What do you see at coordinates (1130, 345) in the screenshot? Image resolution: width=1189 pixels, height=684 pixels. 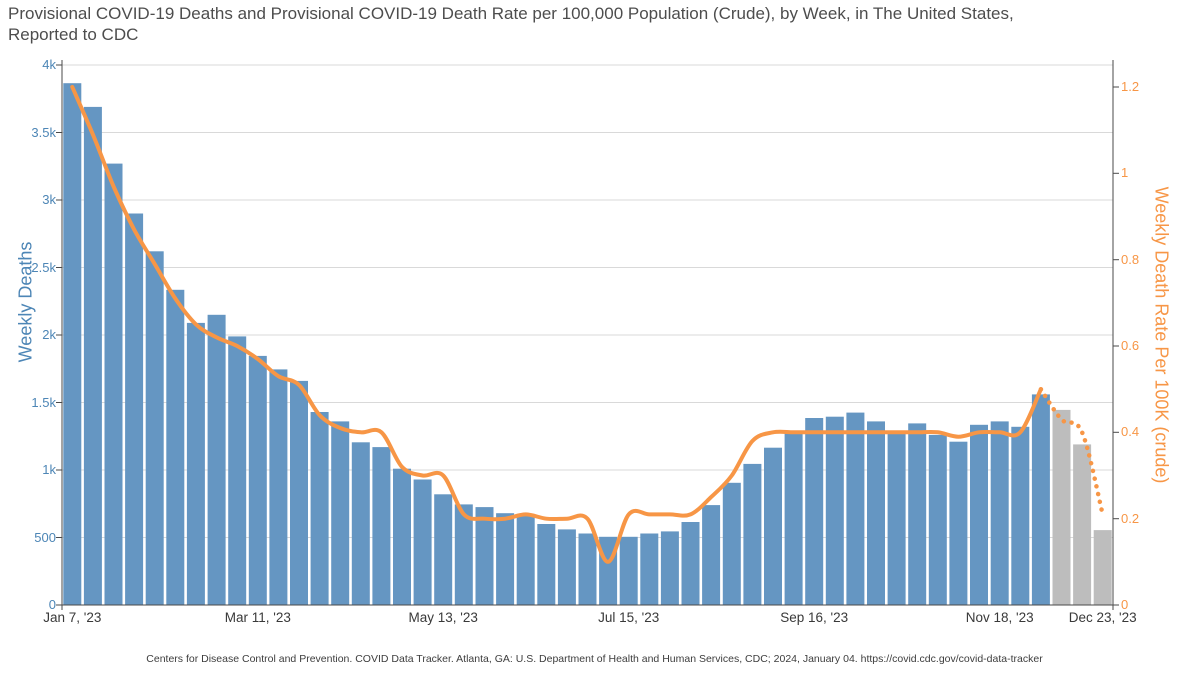 I see `y-right-tick-label: 0.6` at bounding box center [1130, 345].